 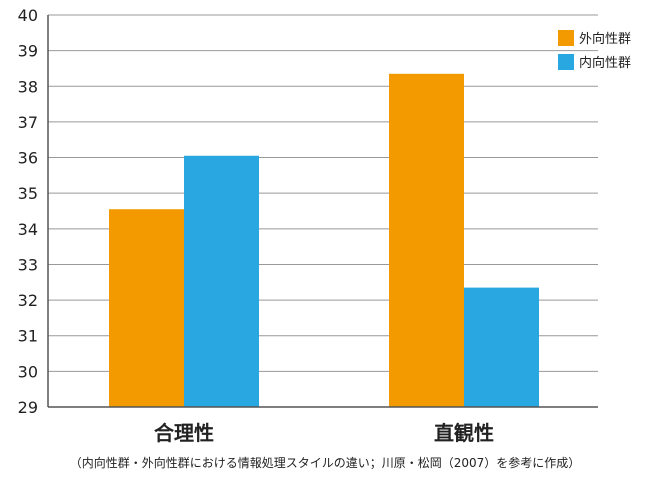 What do you see at coordinates (28, 122) in the screenshot?
I see `y-tick-label: 37` at bounding box center [28, 122].